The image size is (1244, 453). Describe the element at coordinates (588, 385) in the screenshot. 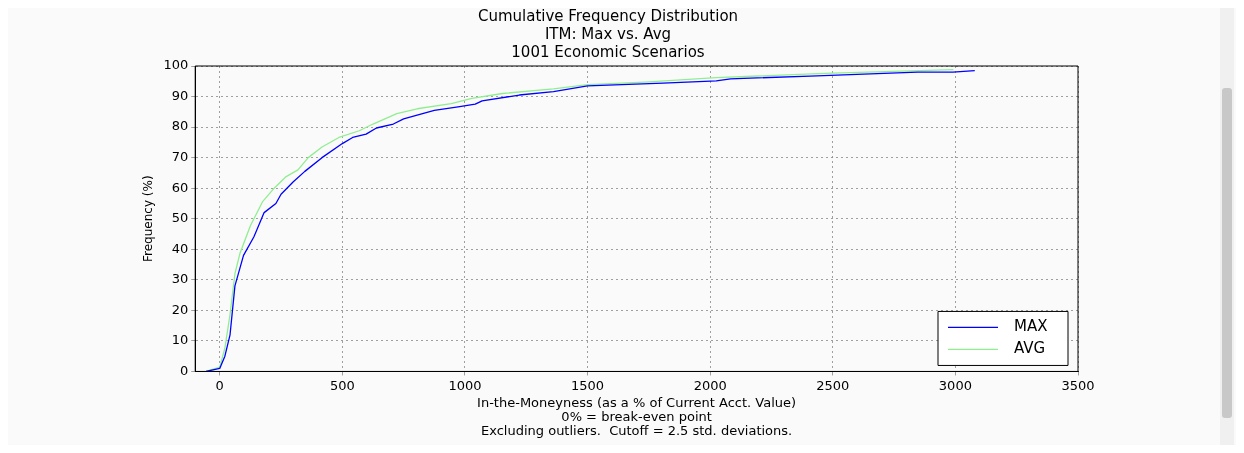

I see `x-tick-label: 1500` at that location.